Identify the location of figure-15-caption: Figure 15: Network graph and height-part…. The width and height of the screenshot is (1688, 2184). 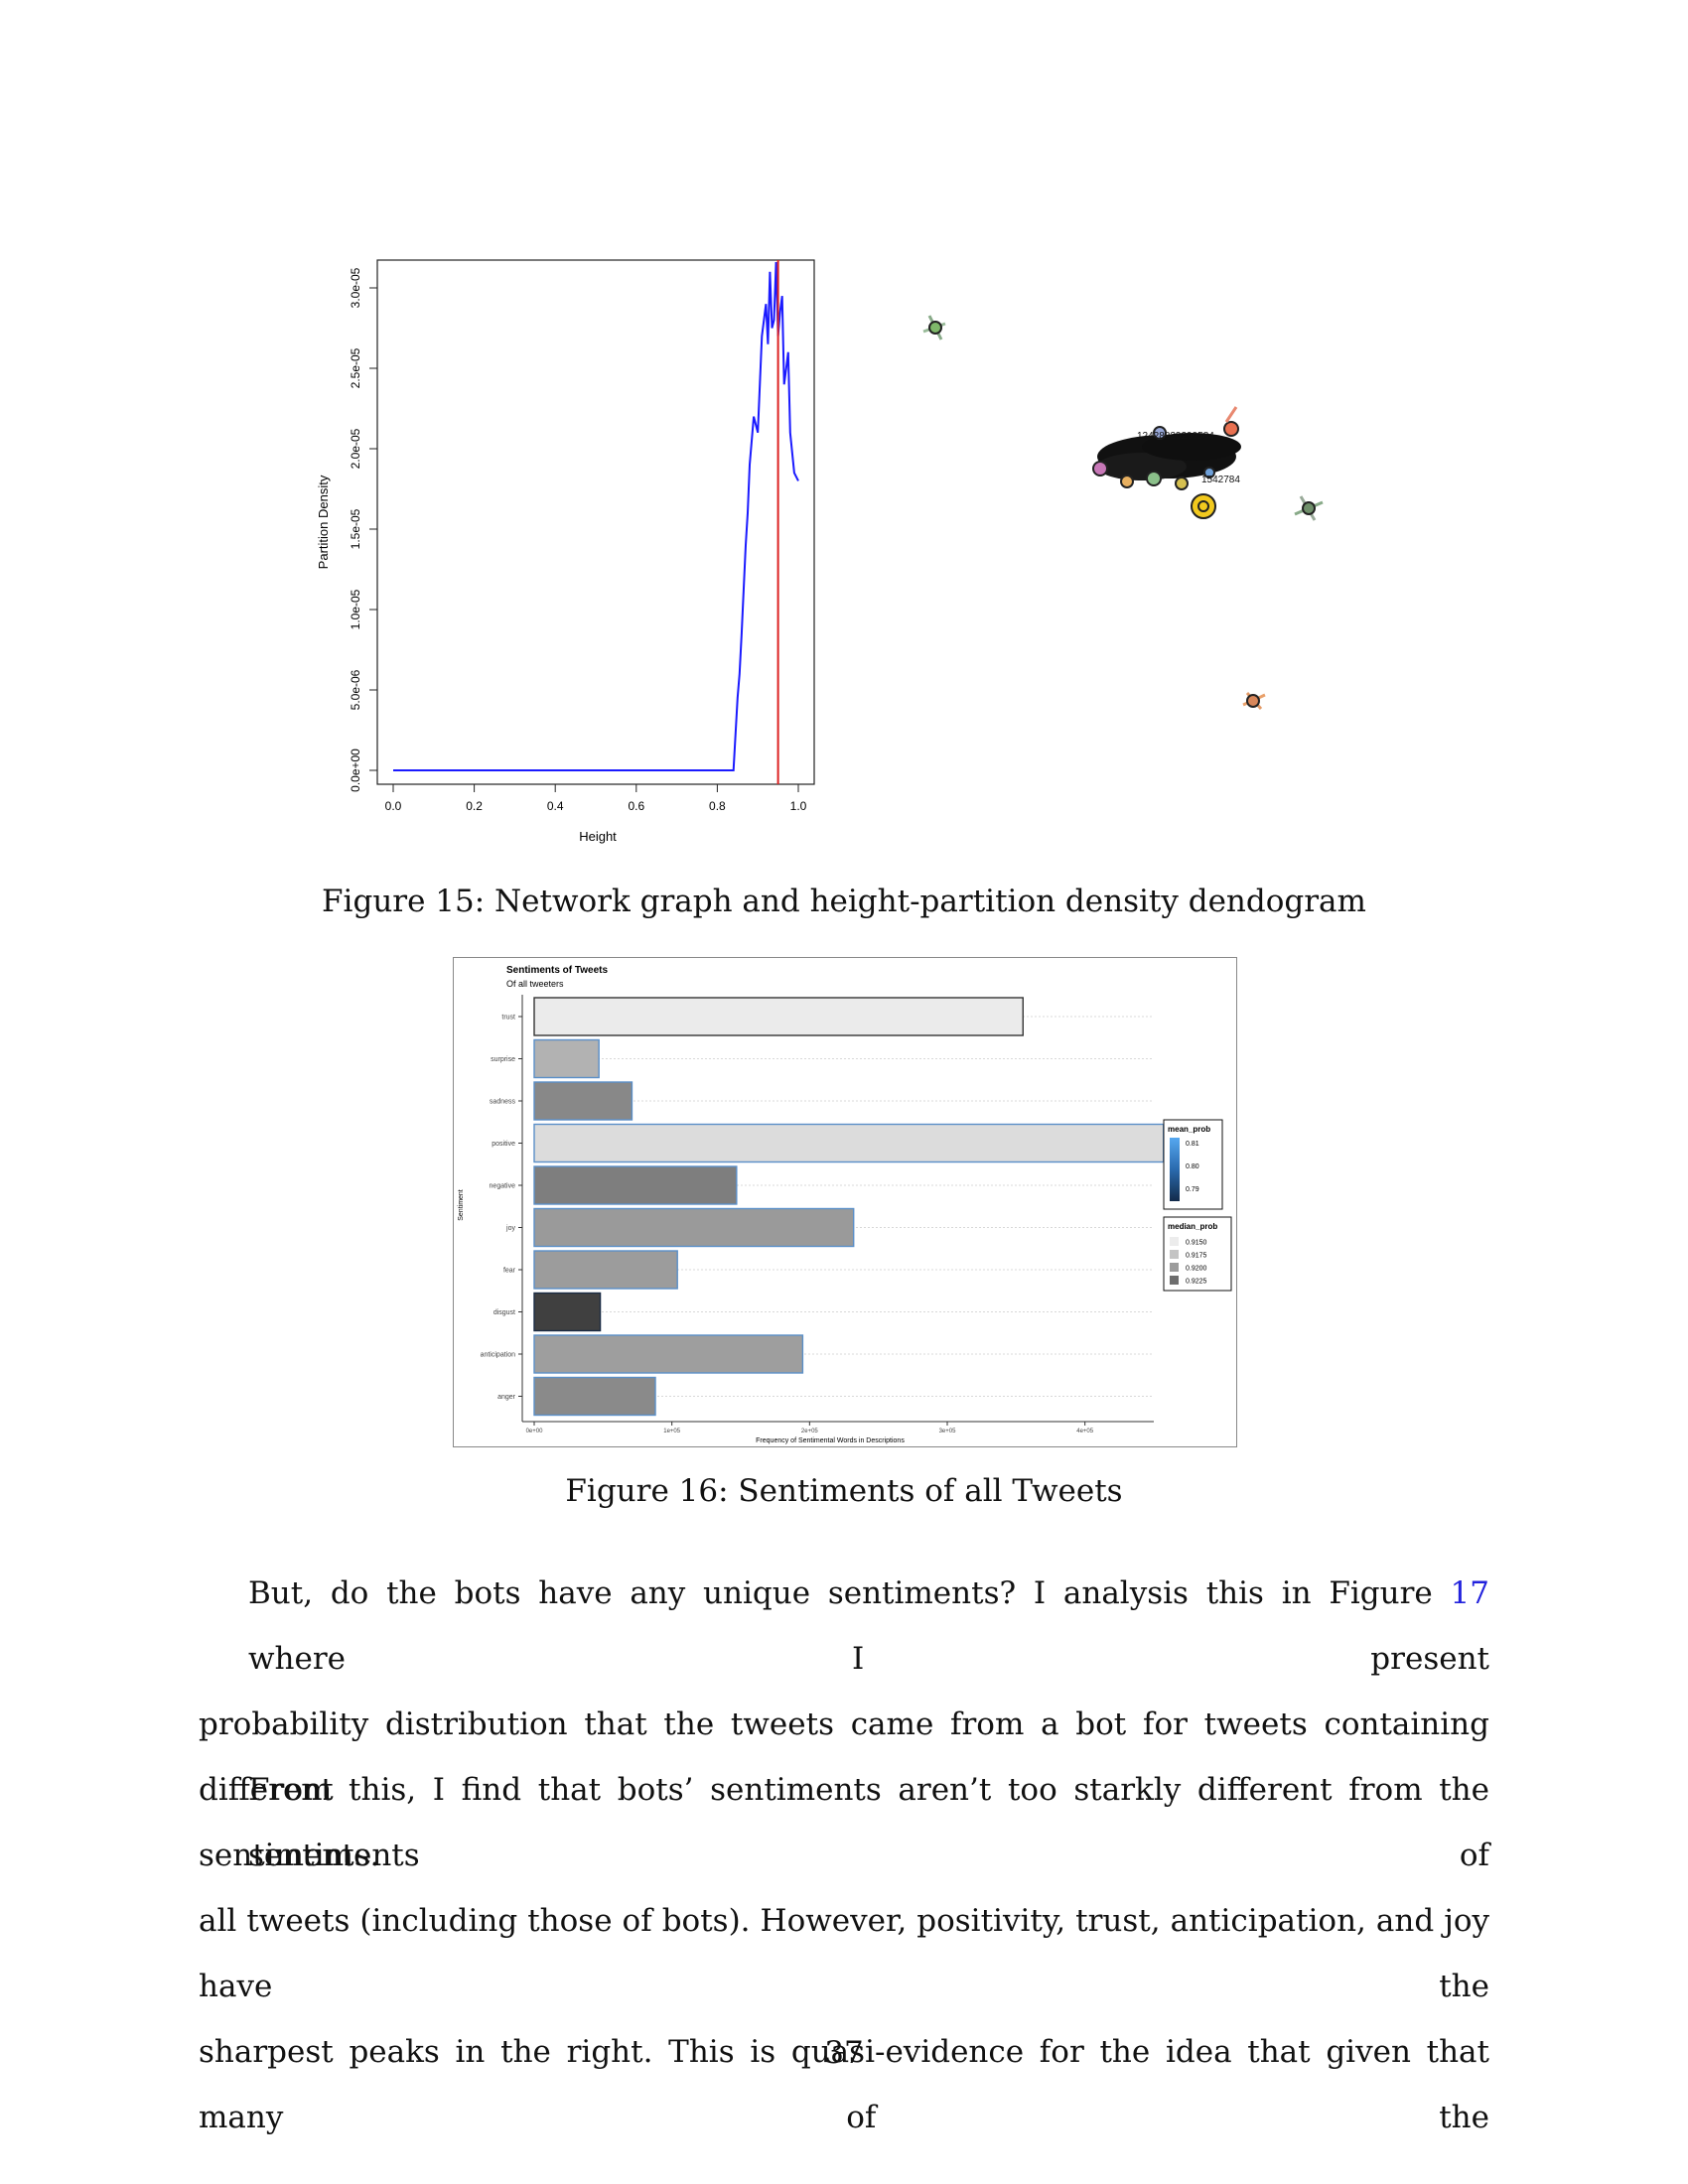
(844, 901).